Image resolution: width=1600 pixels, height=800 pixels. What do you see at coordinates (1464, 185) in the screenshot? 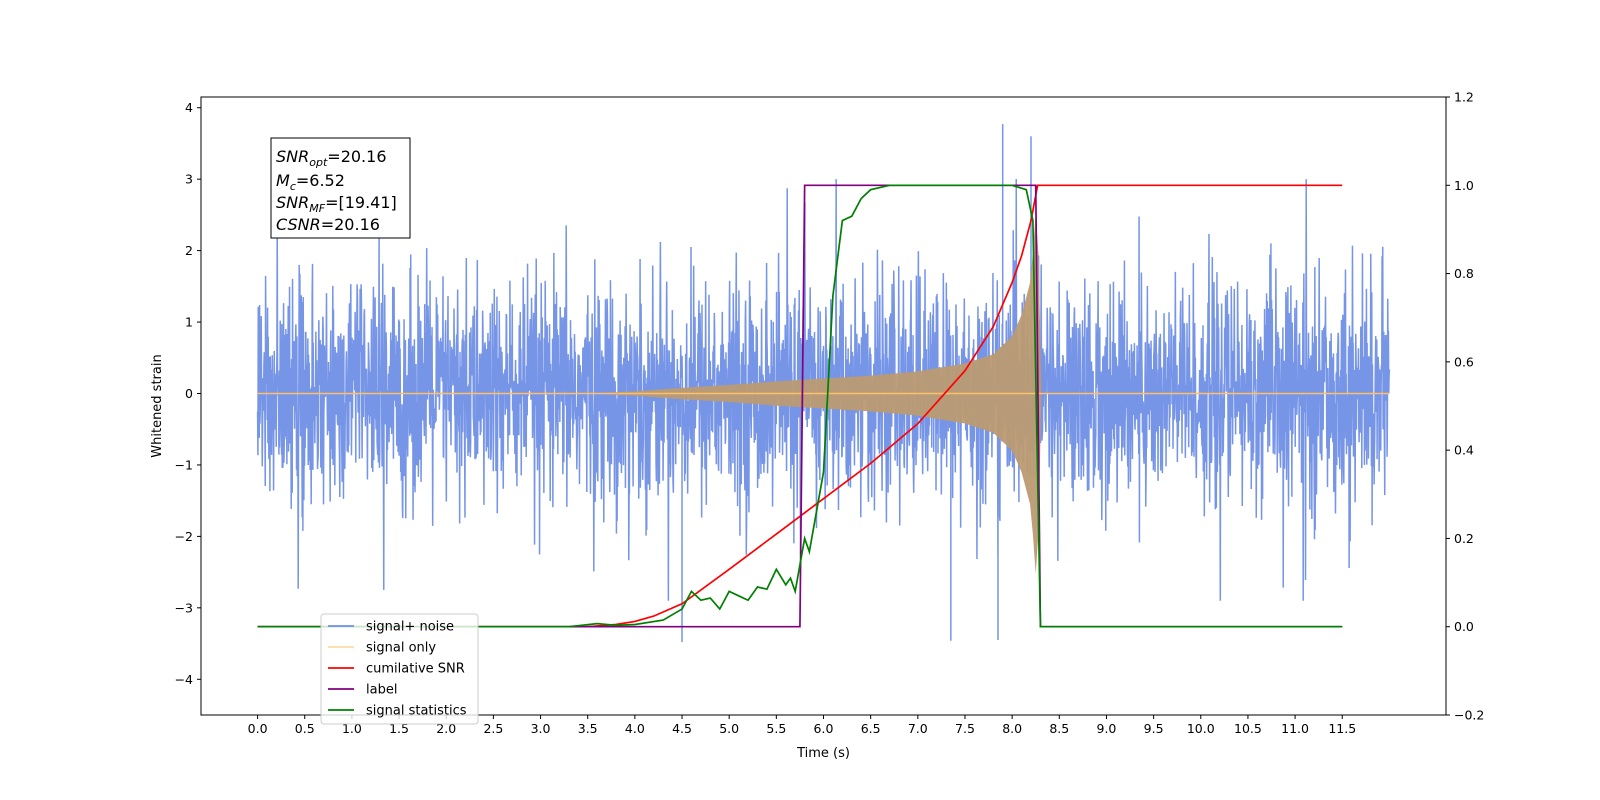
I see `right-y-tick-label: 1.0` at bounding box center [1464, 185].